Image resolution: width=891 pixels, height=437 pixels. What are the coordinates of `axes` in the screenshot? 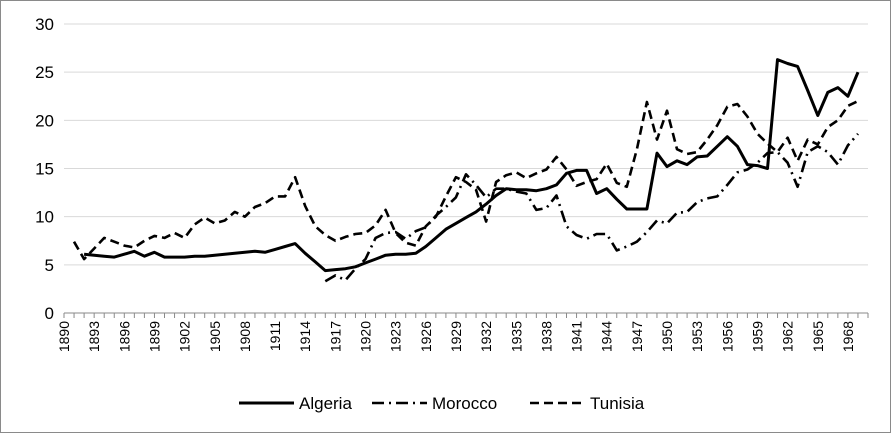 It's located at (466, 315).